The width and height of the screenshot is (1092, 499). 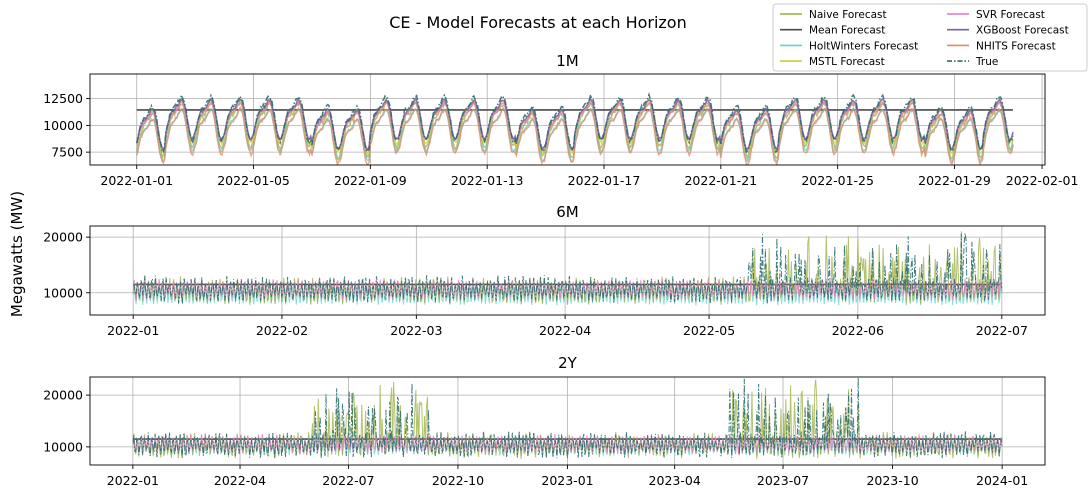 What do you see at coordinates (567, 61) in the screenshot?
I see `panel-title: 1M` at bounding box center [567, 61].